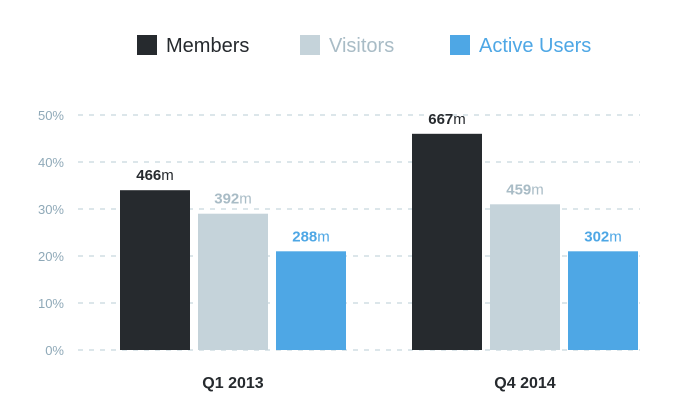 This screenshot has height=405, width=685. I want to click on data-label-0-1: 392m, so click(233, 199).